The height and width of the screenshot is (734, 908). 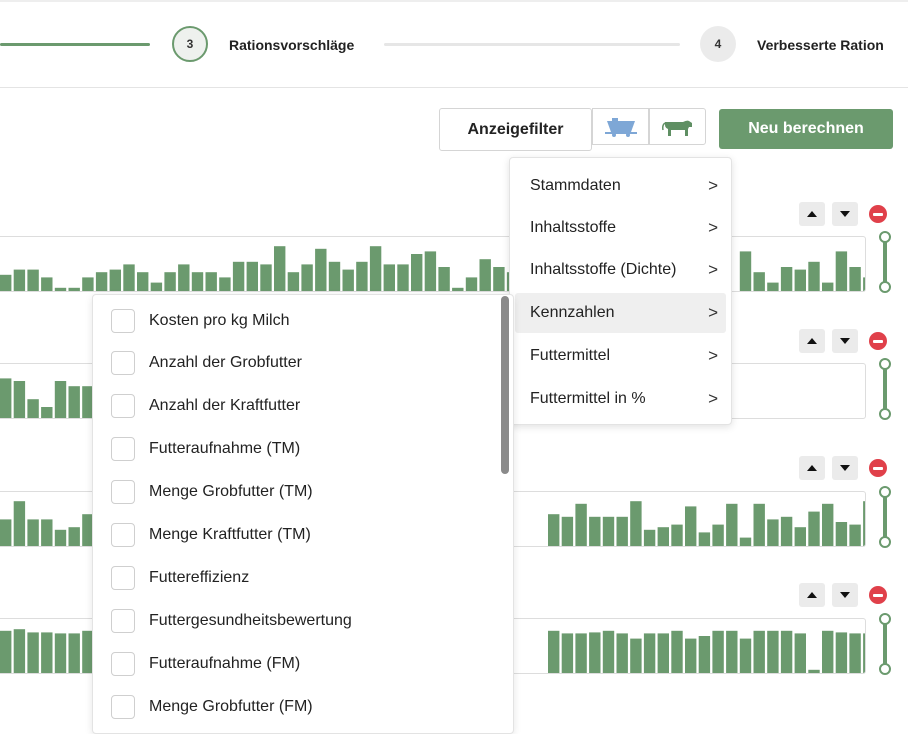 I want to click on submenu-item-futtermittel-prozent: Futtermittel in % >, so click(x=620, y=399).